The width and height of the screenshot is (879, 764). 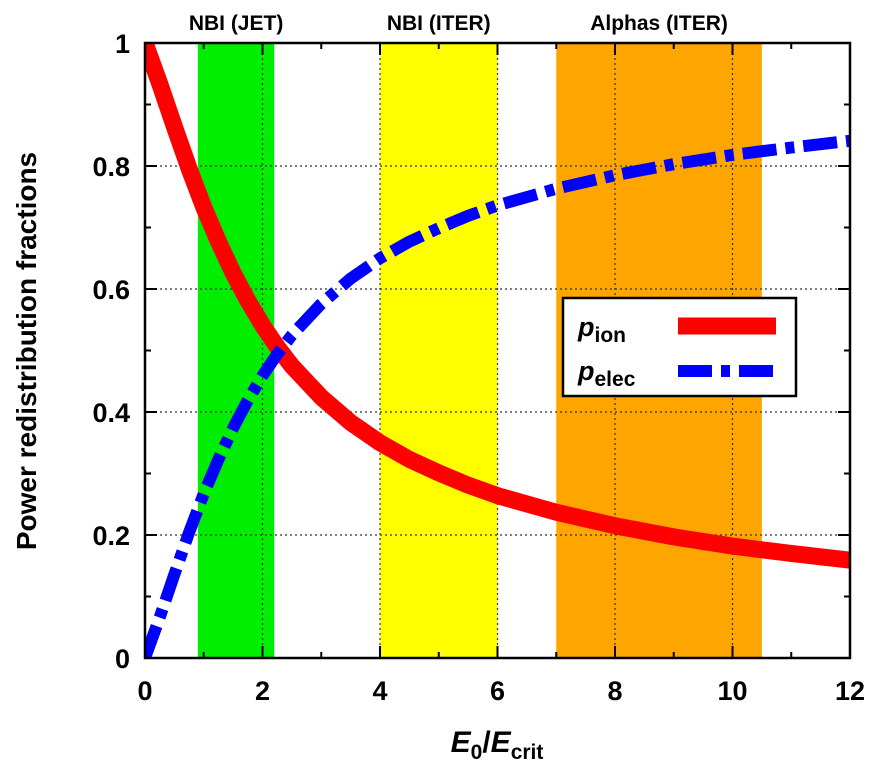 What do you see at coordinates (379, 691) in the screenshot?
I see `x-tick-label-2: 4` at bounding box center [379, 691].